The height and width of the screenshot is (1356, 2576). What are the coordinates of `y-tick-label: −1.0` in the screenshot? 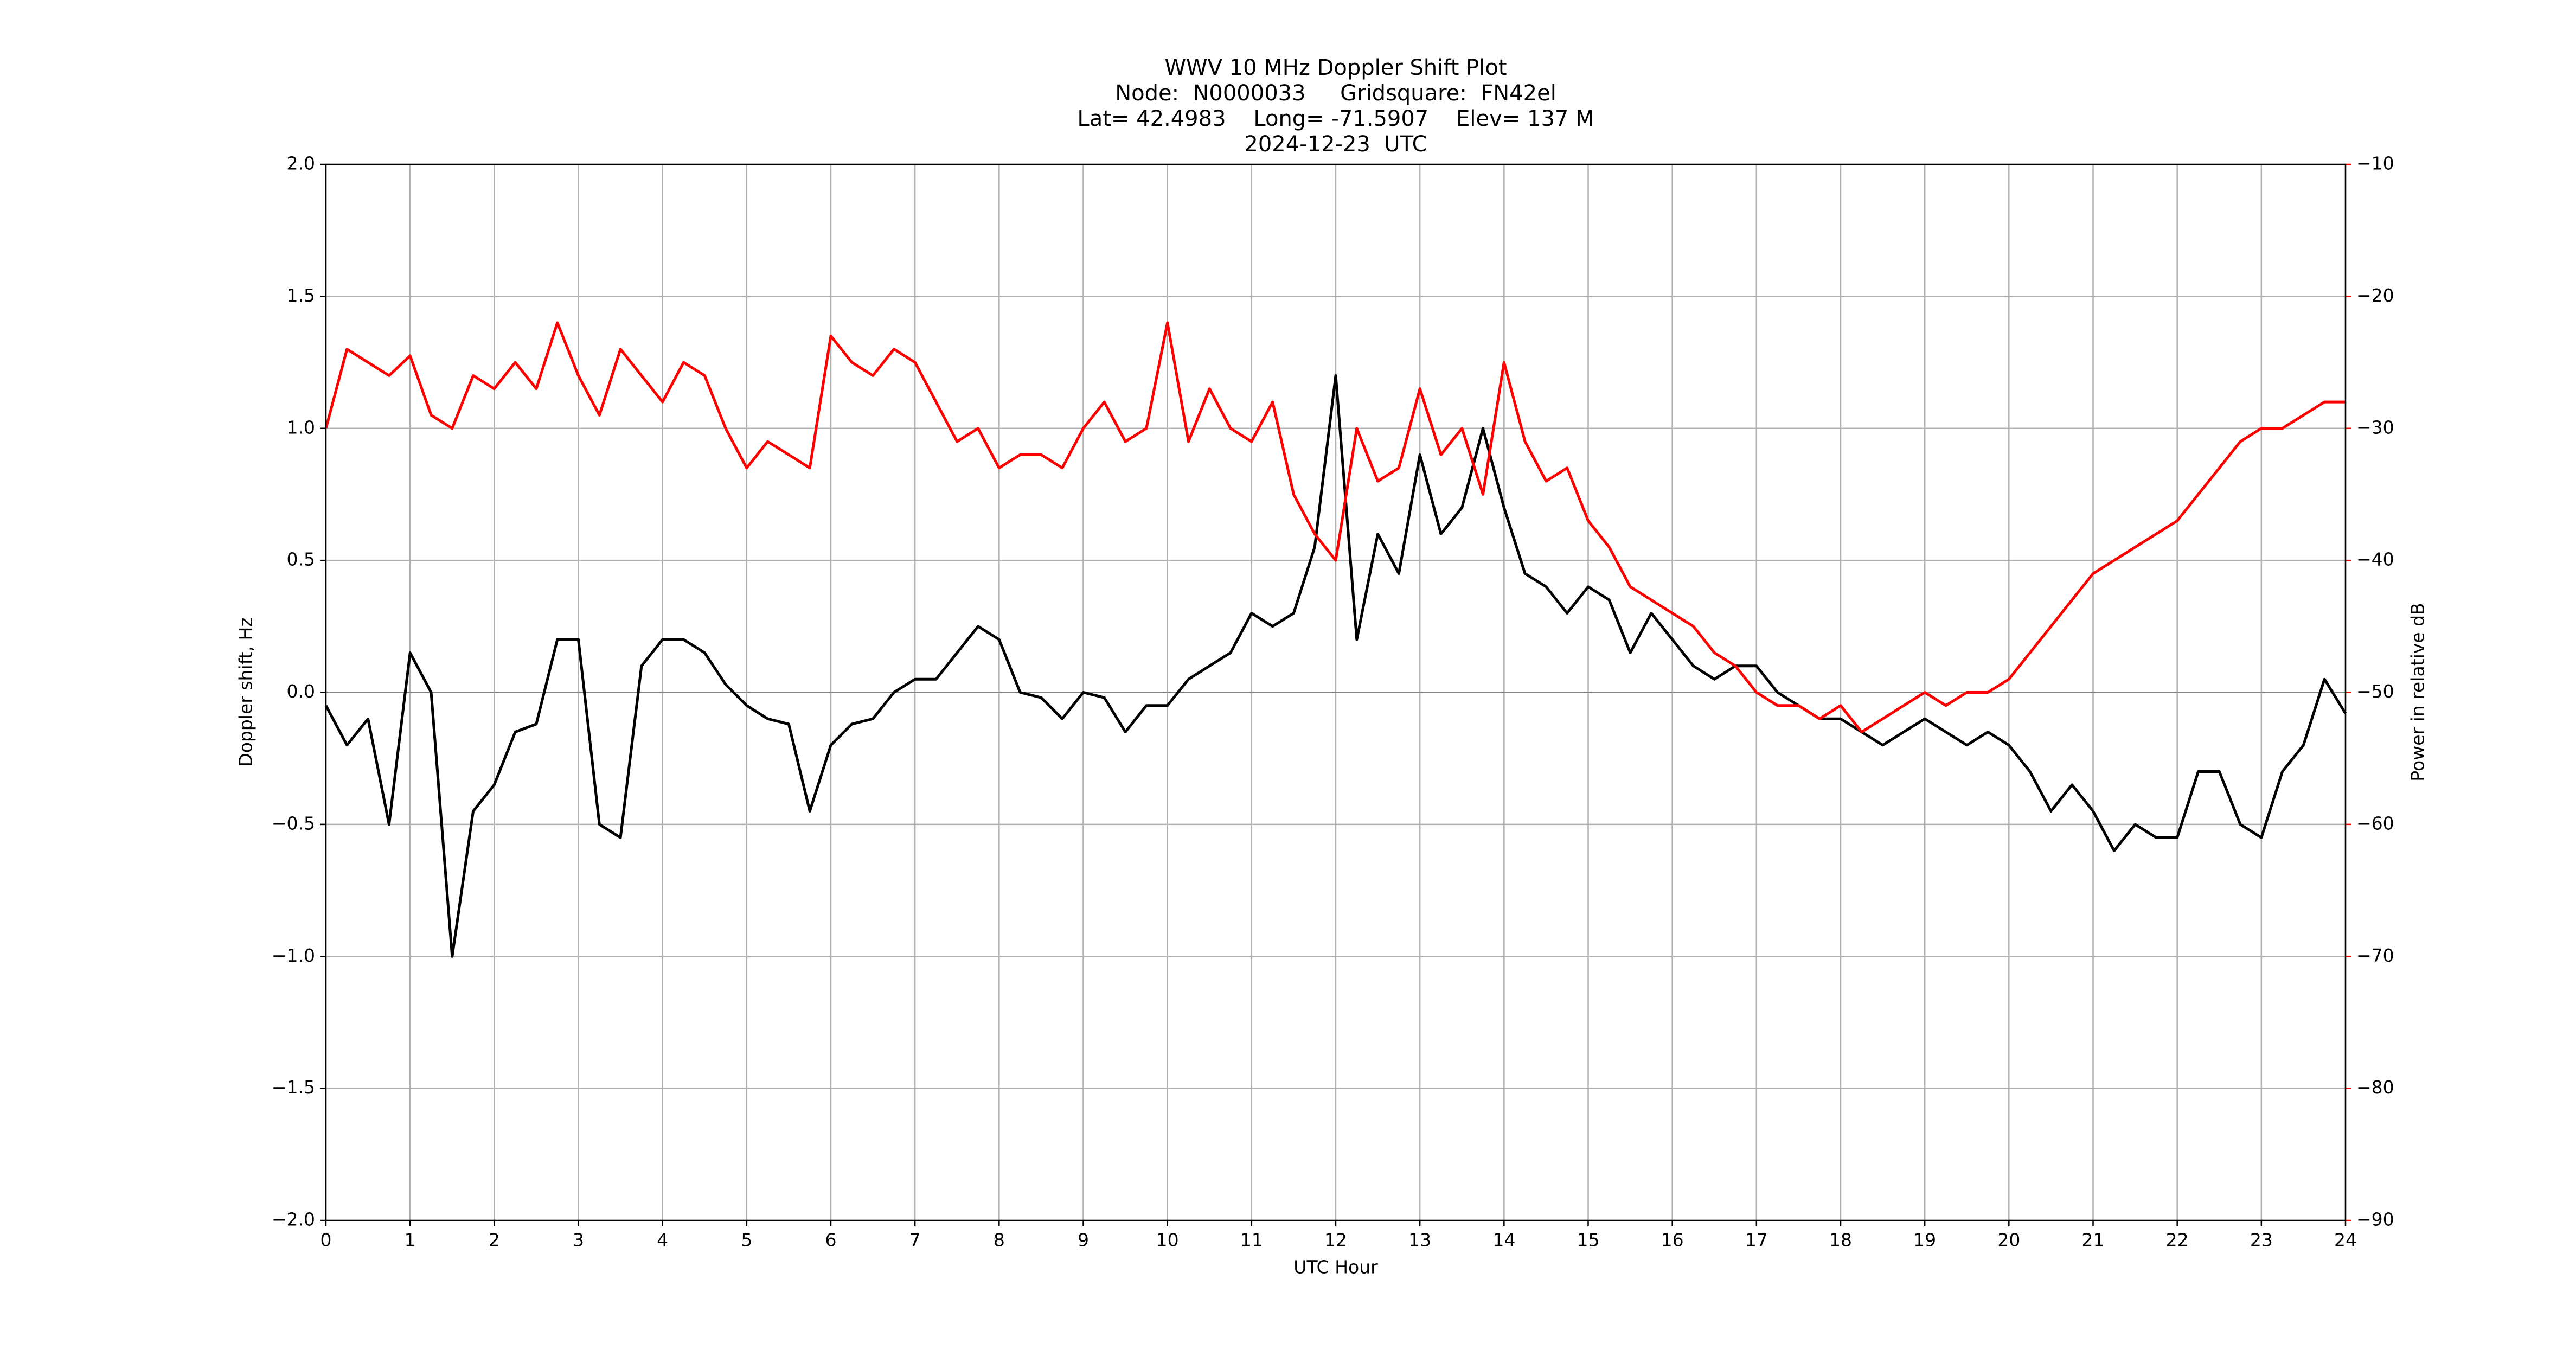 It's located at (293, 955).